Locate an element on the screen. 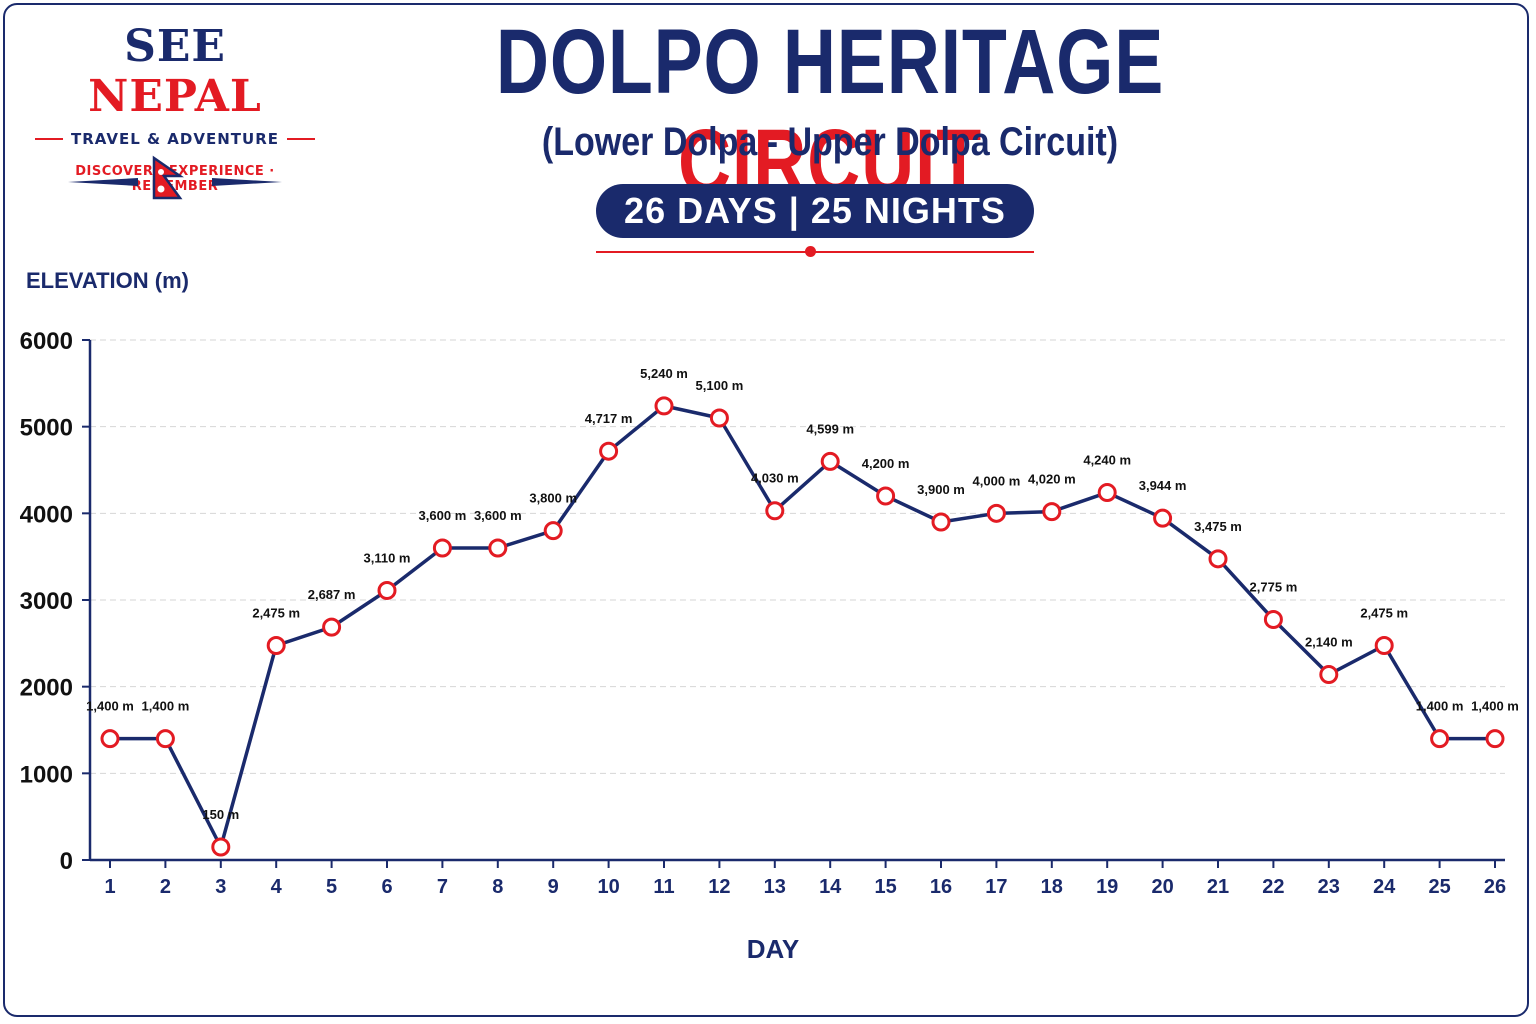 The width and height of the screenshot is (1536, 1024). x-tick-label: 26 is located at coordinates (1495, 887).